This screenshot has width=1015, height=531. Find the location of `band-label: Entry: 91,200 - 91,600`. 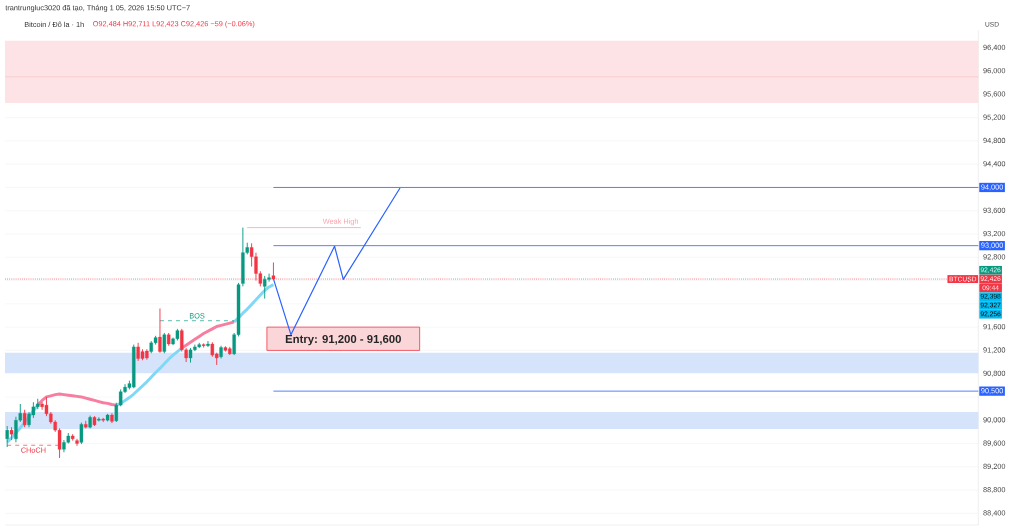

band-label: Entry: 91,200 - 91,600 is located at coordinates (343, 340).